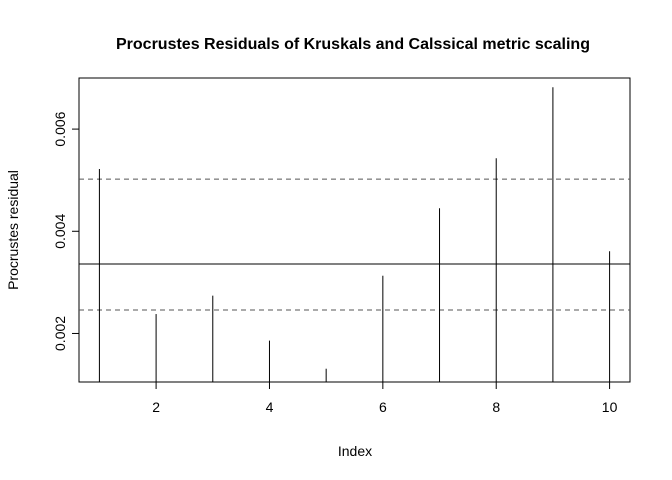 This screenshot has height=480, width=672. I want to click on x-axis: 2 4 6 8 10, so click(385, 398).